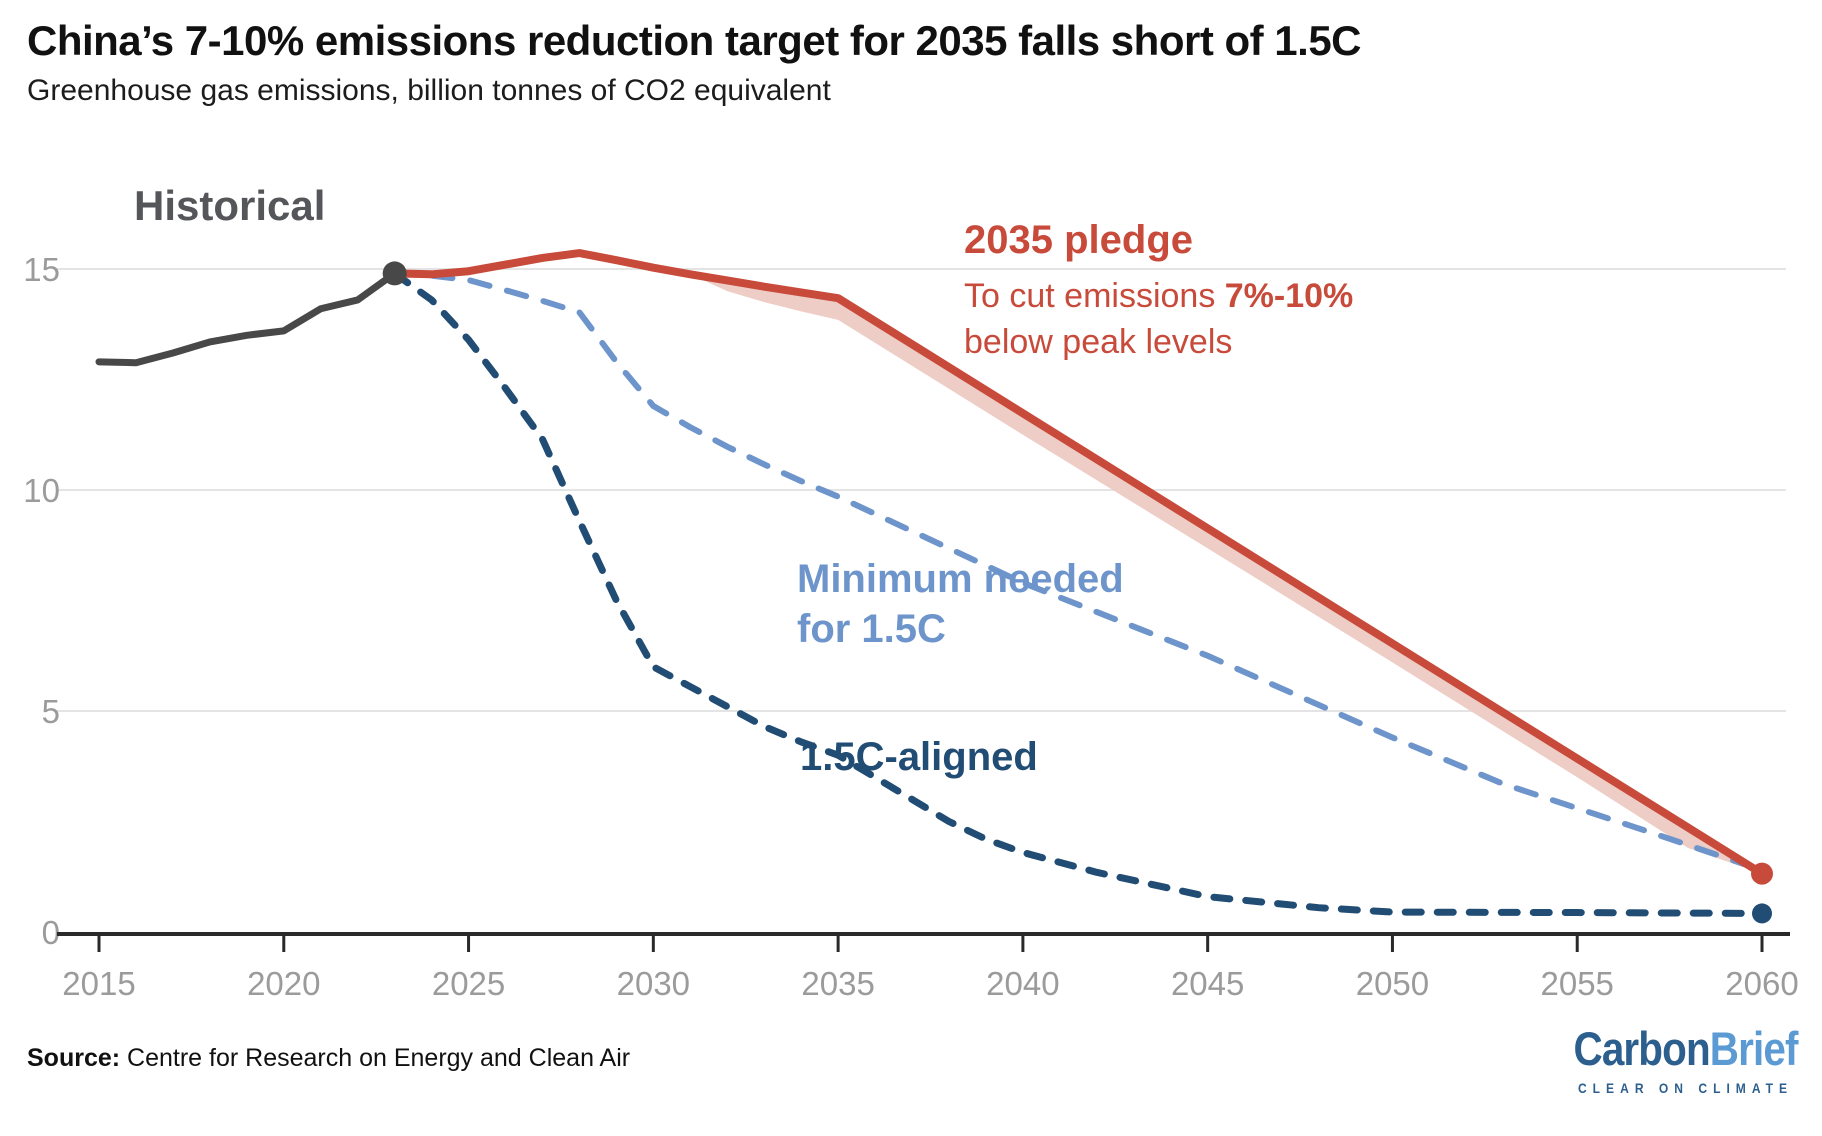 The width and height of the screenshot is (1822, 1136). Describe the element at coordinates (960, 579) in the screenshot. I see `minimum-needed-label-line1: Minimum needed` at that location.